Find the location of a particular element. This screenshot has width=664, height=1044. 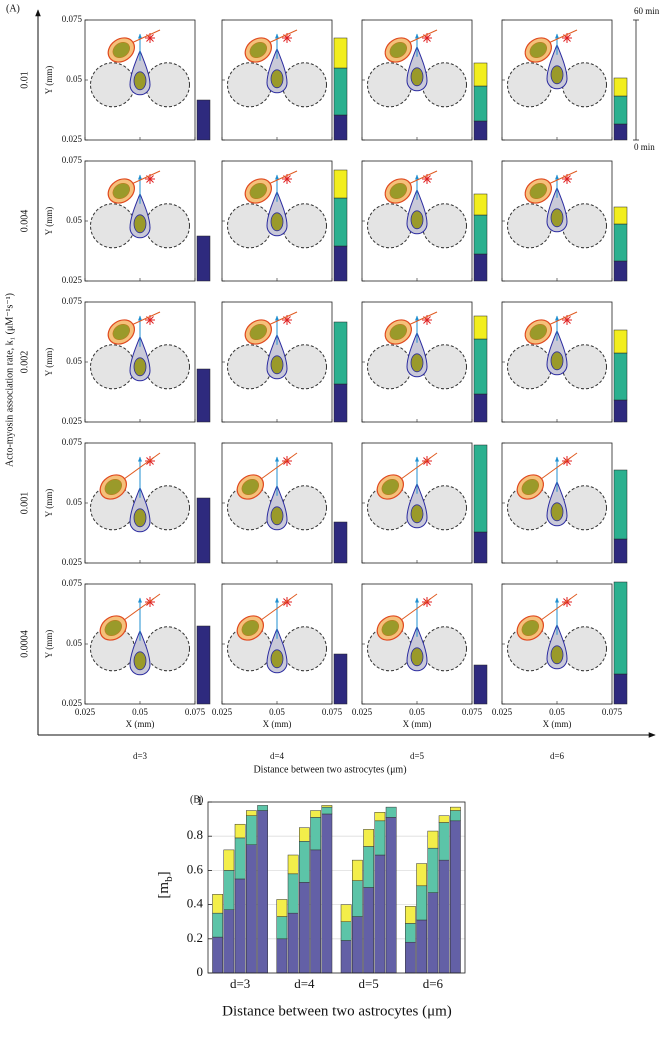

x-tick-label: 0.05 is located at coordinates (140, 712).